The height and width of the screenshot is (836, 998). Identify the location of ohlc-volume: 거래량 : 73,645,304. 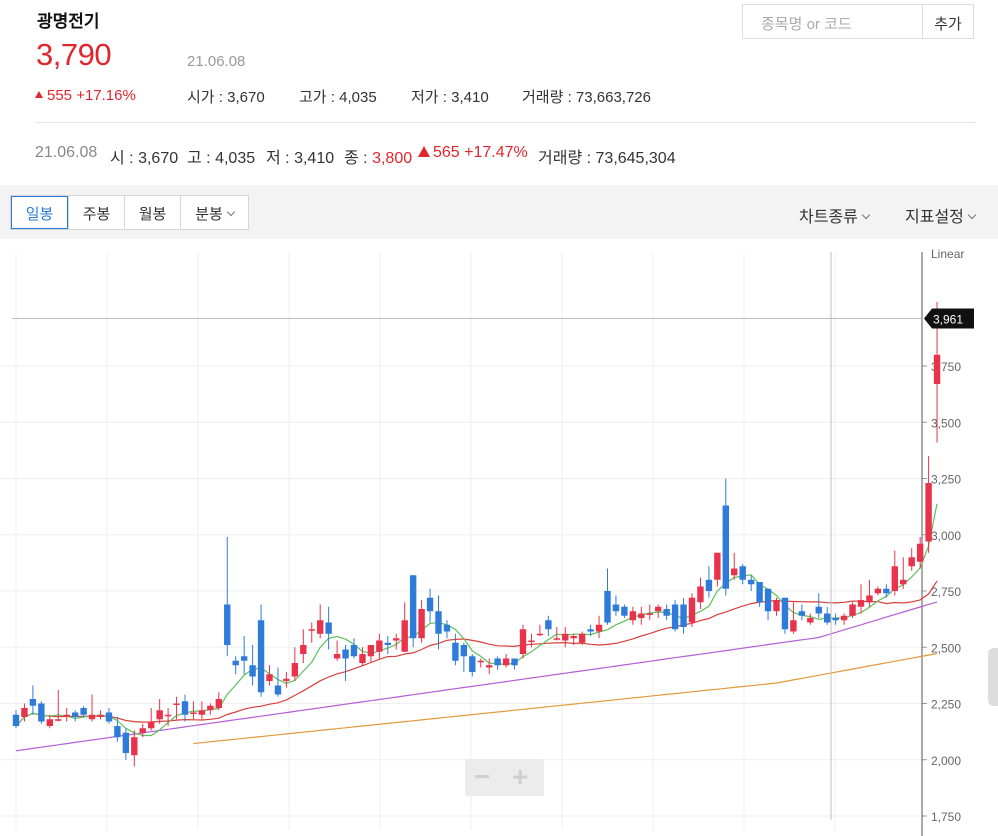
(607, 158).